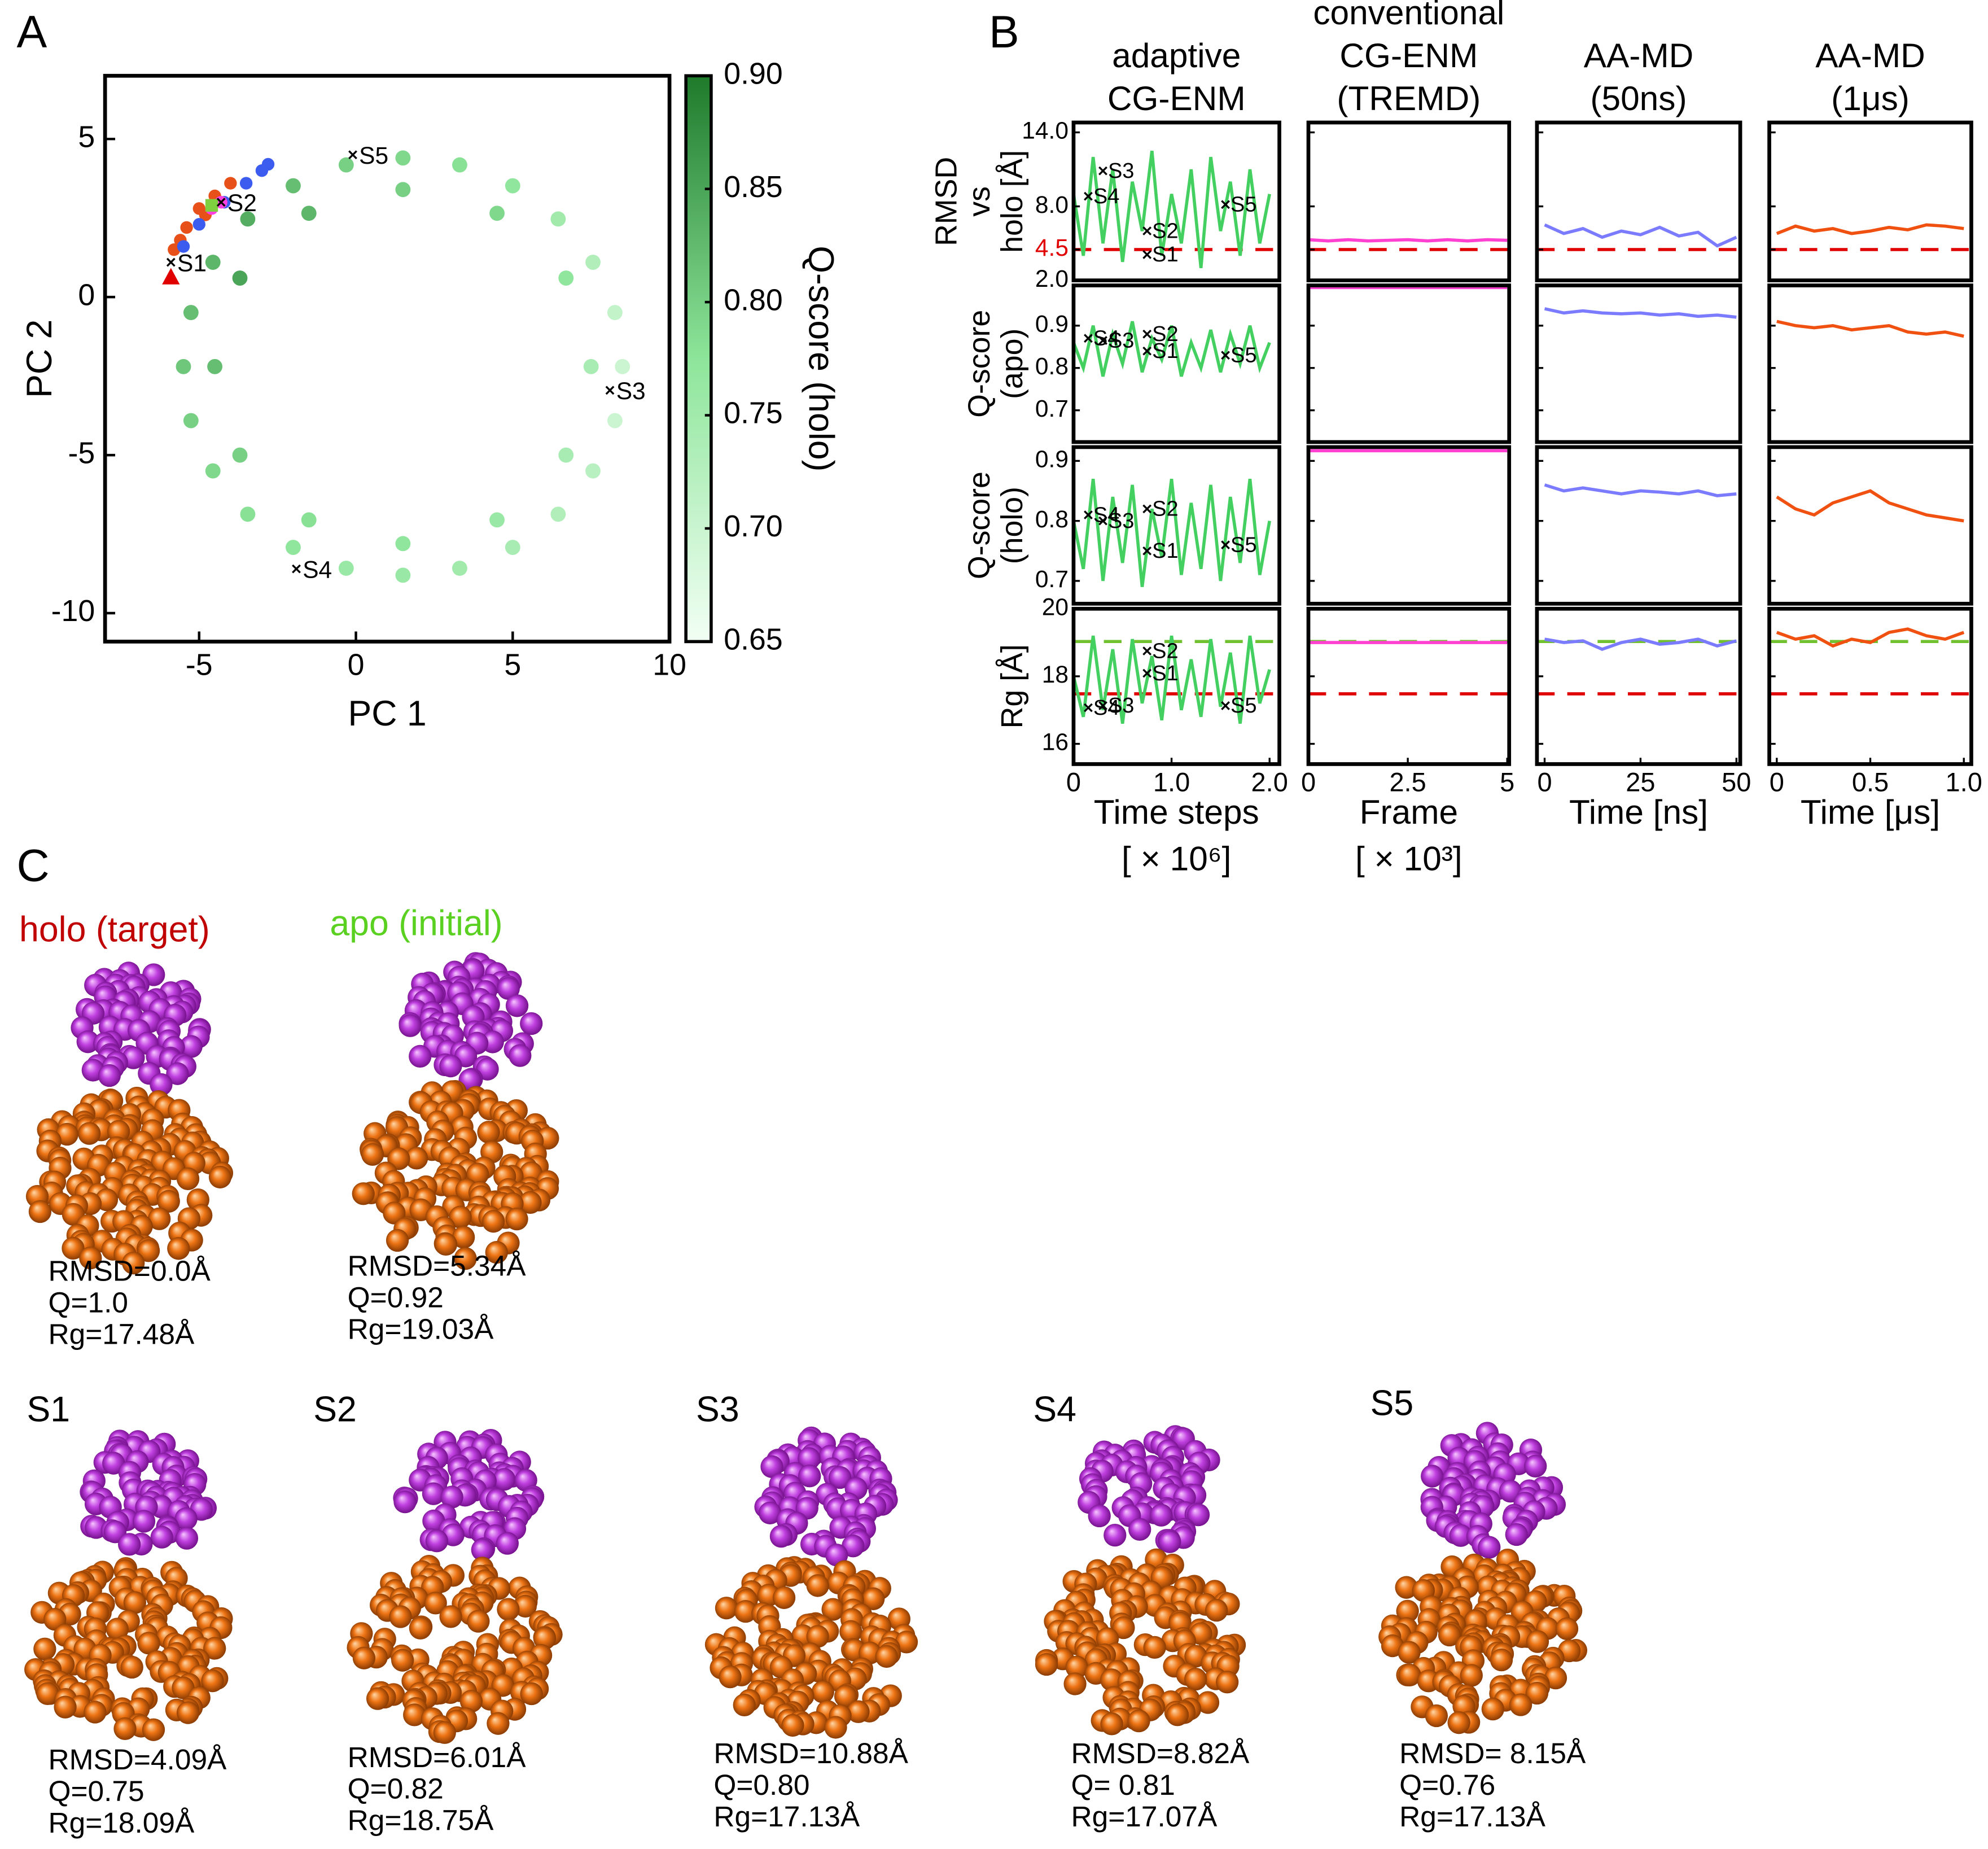 The height and width of the screenshot is (1849, 1988). I want to click on structure-title: S4, so click(1054, 1410).